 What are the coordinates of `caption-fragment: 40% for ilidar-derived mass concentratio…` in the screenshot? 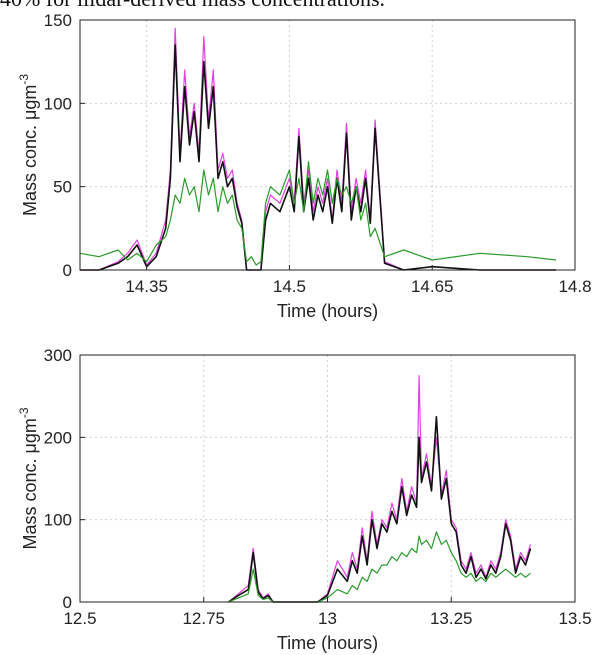 It's located at (296, 6).